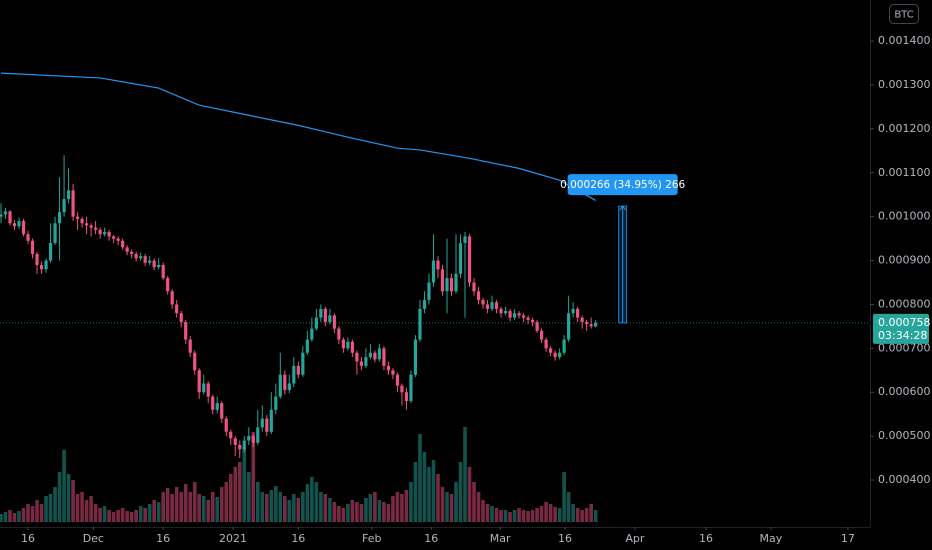 The image size is (932, 550). I want to click on x-tick-label: Mar, so click(500, 538).